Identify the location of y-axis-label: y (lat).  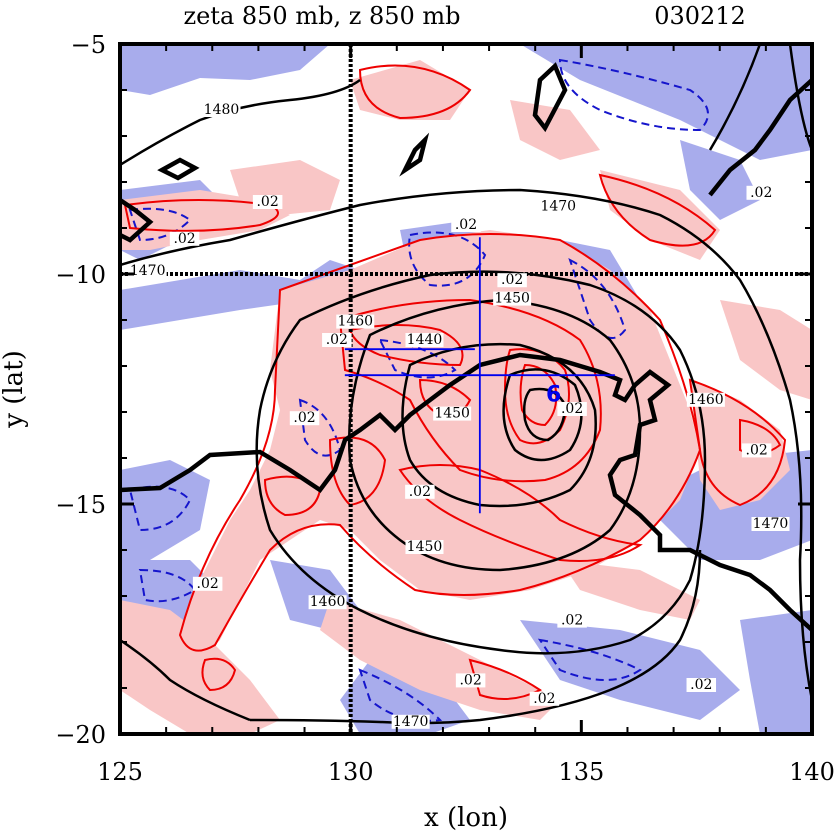
(14, 389).